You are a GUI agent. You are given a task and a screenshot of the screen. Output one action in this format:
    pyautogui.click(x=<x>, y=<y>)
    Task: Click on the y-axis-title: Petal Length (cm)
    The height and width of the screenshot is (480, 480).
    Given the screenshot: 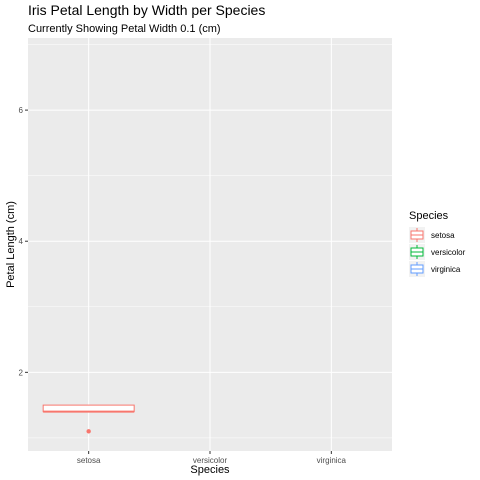 What is the action you would take?
    pyautogui.click(x=11, y=244)
    